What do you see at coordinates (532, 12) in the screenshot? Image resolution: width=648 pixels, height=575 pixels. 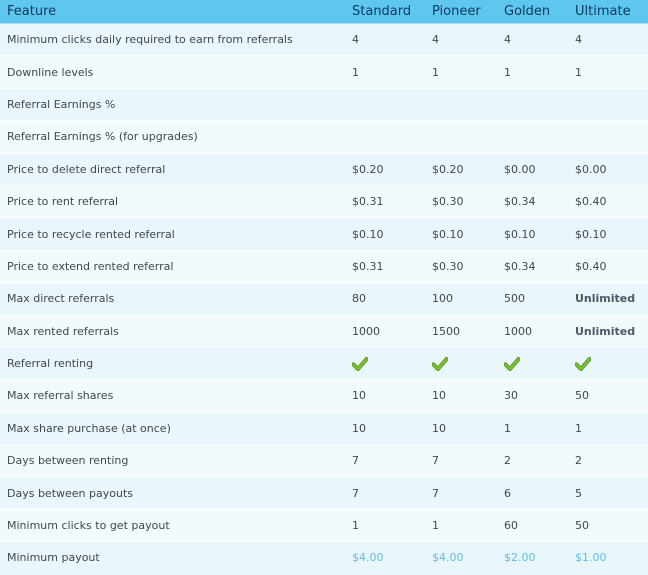 I see `header-golden: Golden` at bounding box center [532, 12].